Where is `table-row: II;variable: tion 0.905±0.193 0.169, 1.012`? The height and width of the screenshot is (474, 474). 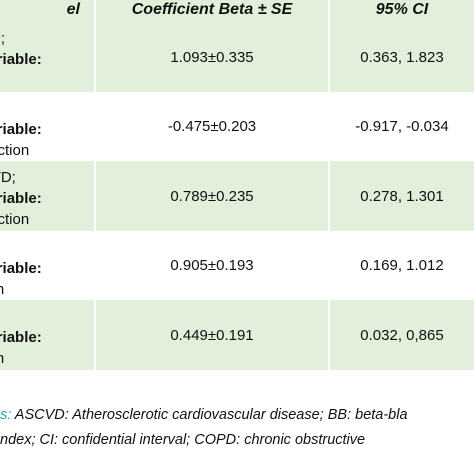 table-row: II;variable: tion 0.905±0.193 0.169, 1.012 is located at coordinates (237, 265).